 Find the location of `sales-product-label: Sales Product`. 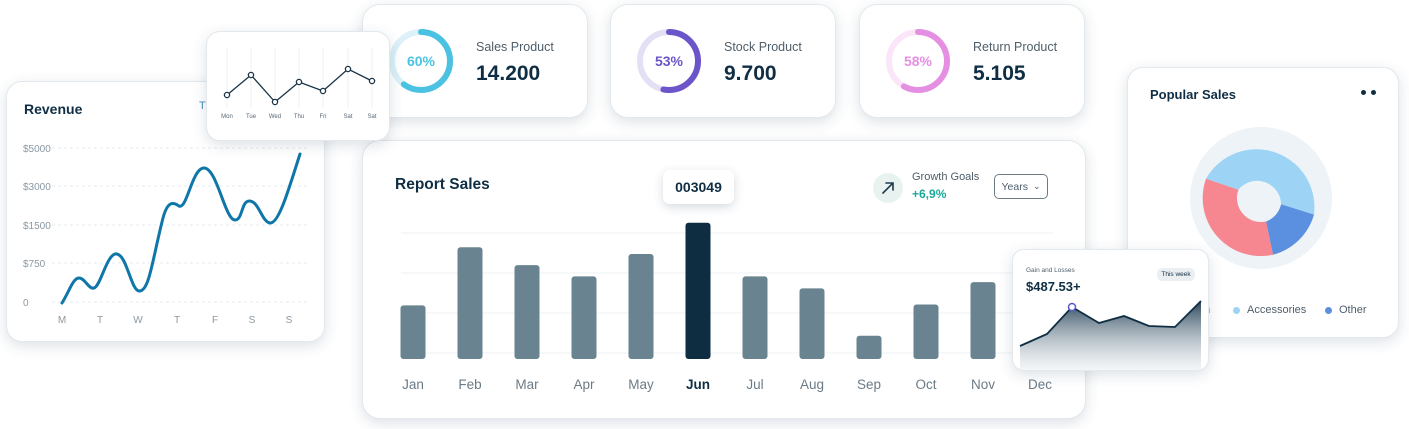

sales-product-label: Sales Product is located at coordinates (515, 47).